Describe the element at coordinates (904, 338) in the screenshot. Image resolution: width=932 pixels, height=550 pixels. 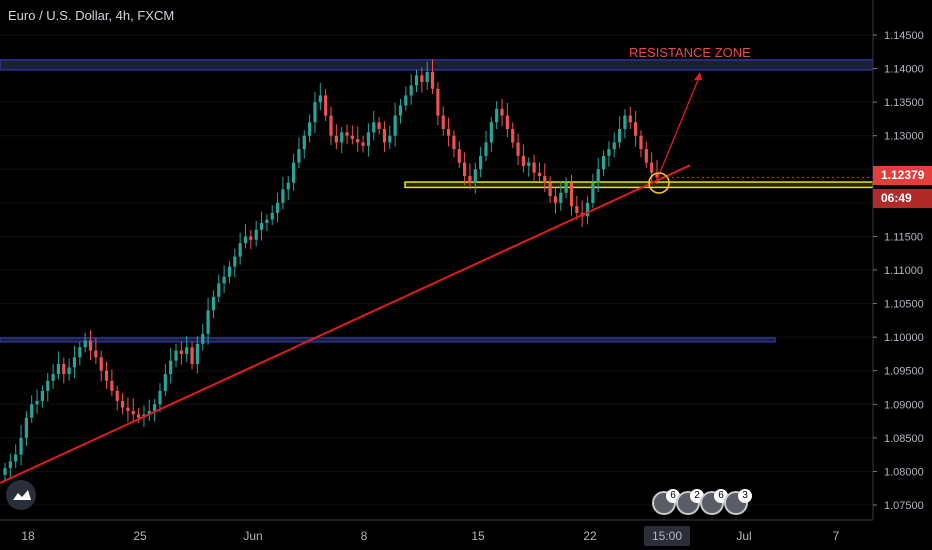
I see `tick-label: 1.10000` at that location.